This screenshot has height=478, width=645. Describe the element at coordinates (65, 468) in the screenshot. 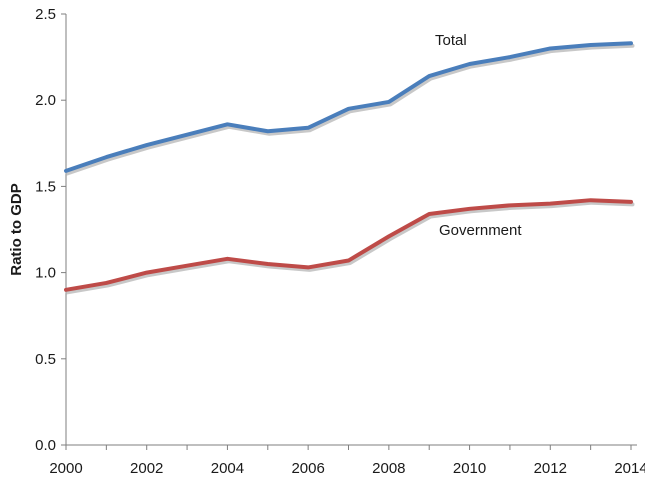

I see `x-tick-label: 2000` at that location.